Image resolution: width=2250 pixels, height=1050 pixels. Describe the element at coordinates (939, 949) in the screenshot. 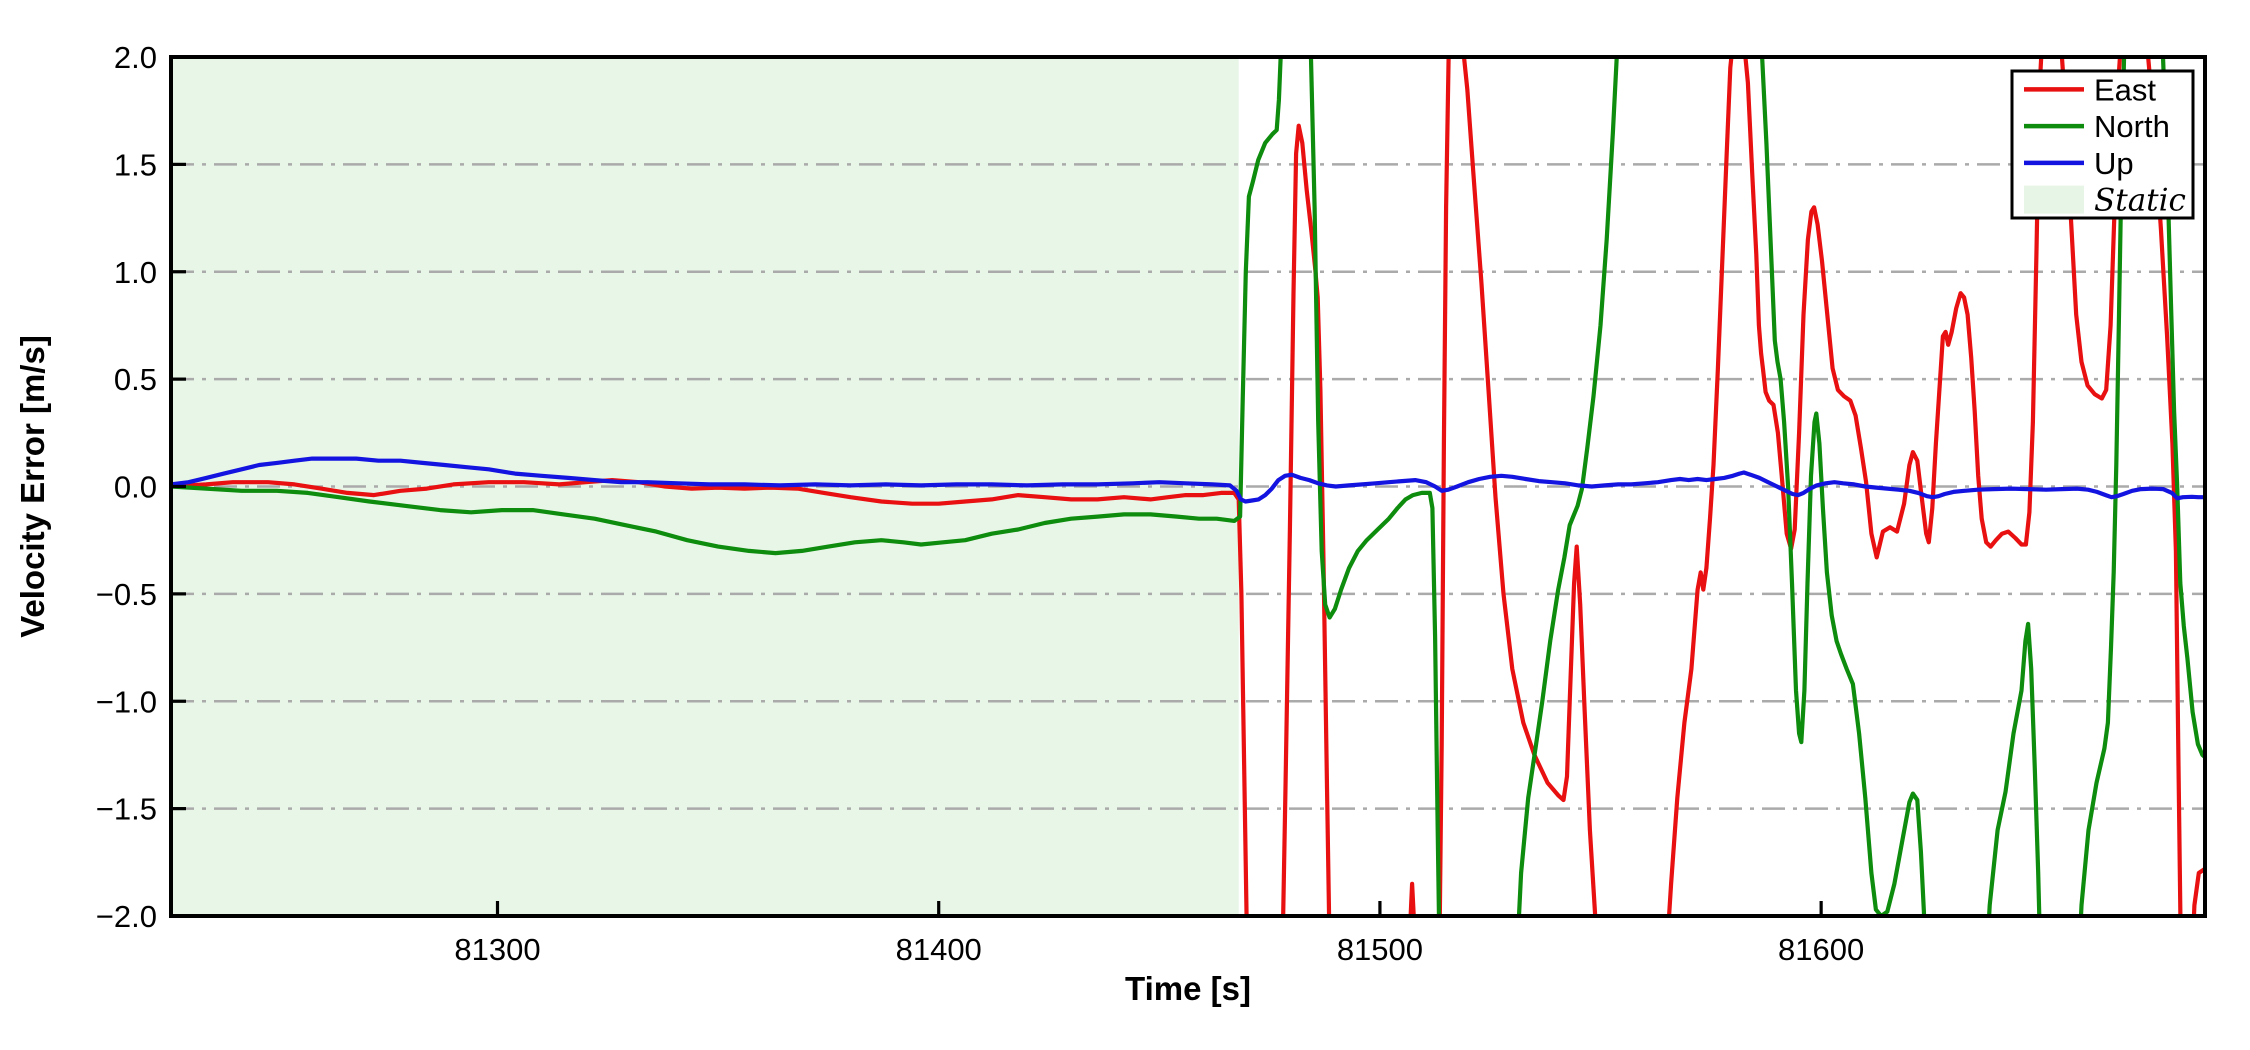

I see `x-tick-label: 81400` at that location.